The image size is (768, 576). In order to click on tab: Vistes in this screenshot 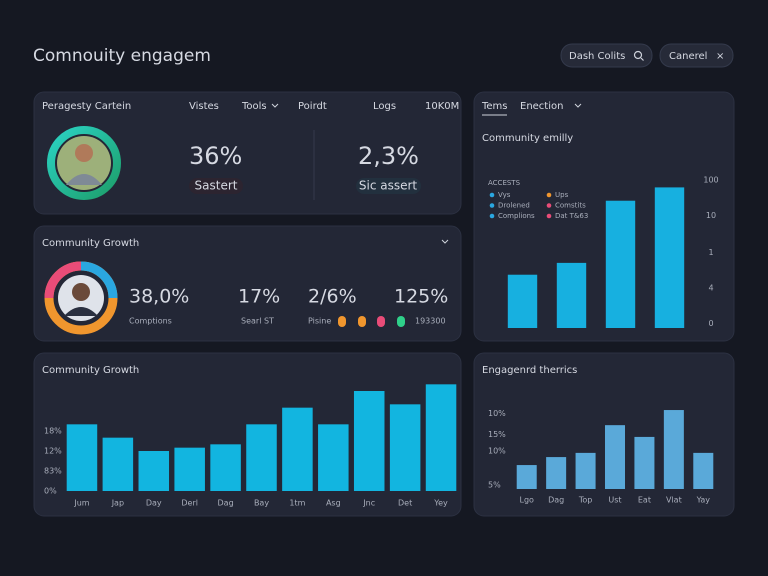, I will do `click(204, 106)`.